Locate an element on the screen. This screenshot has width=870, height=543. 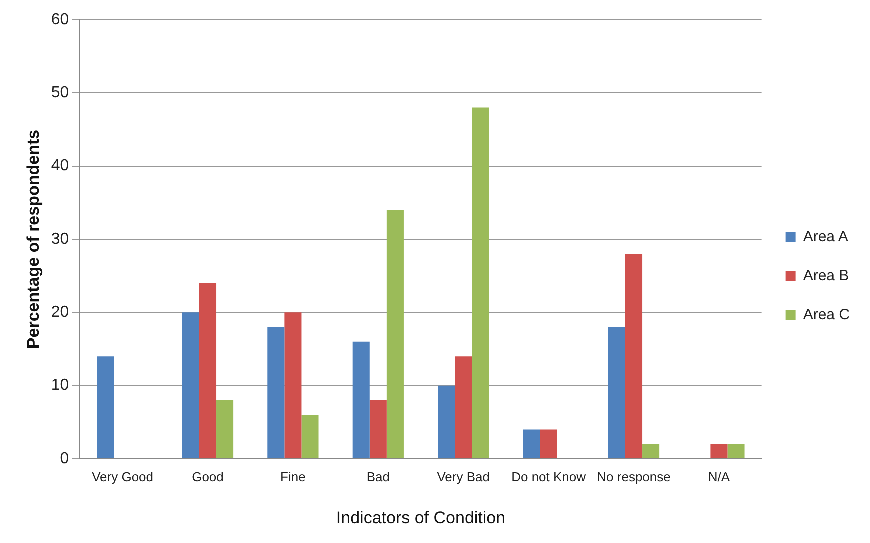
legend-label: Area B is located at coordinates (826, 276).